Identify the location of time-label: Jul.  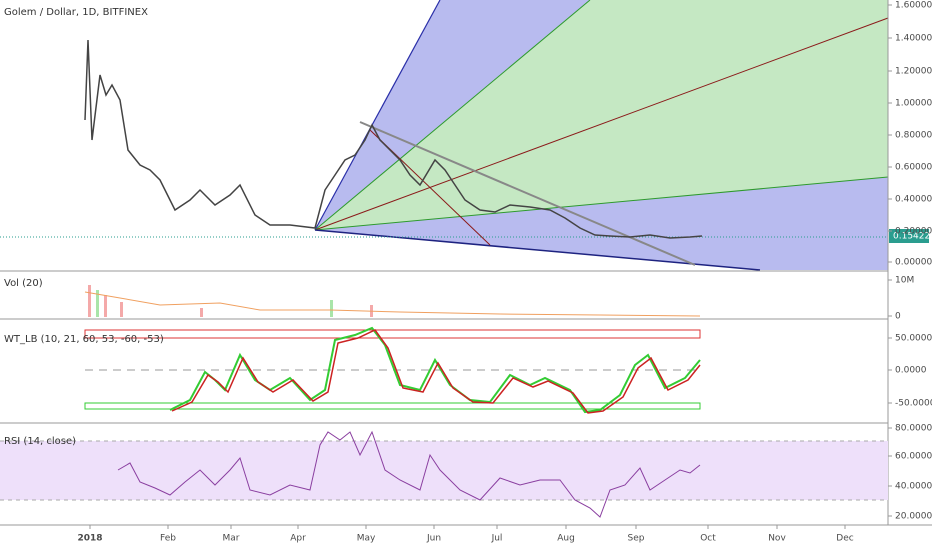
(497, 539).